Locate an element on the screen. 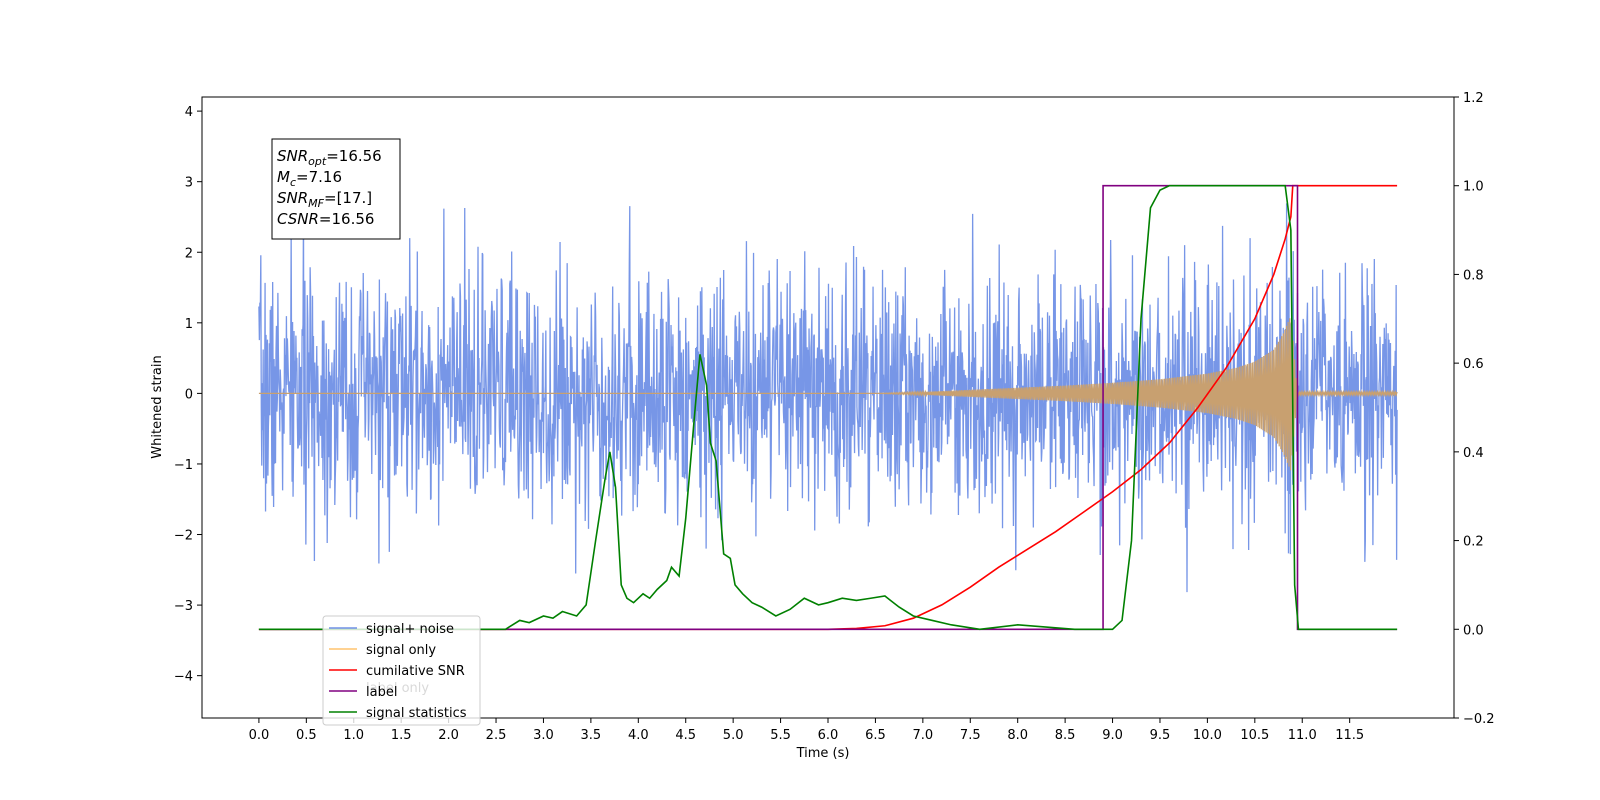  y2-tick-label: 0.8 is located at coordinates (1473, 275).